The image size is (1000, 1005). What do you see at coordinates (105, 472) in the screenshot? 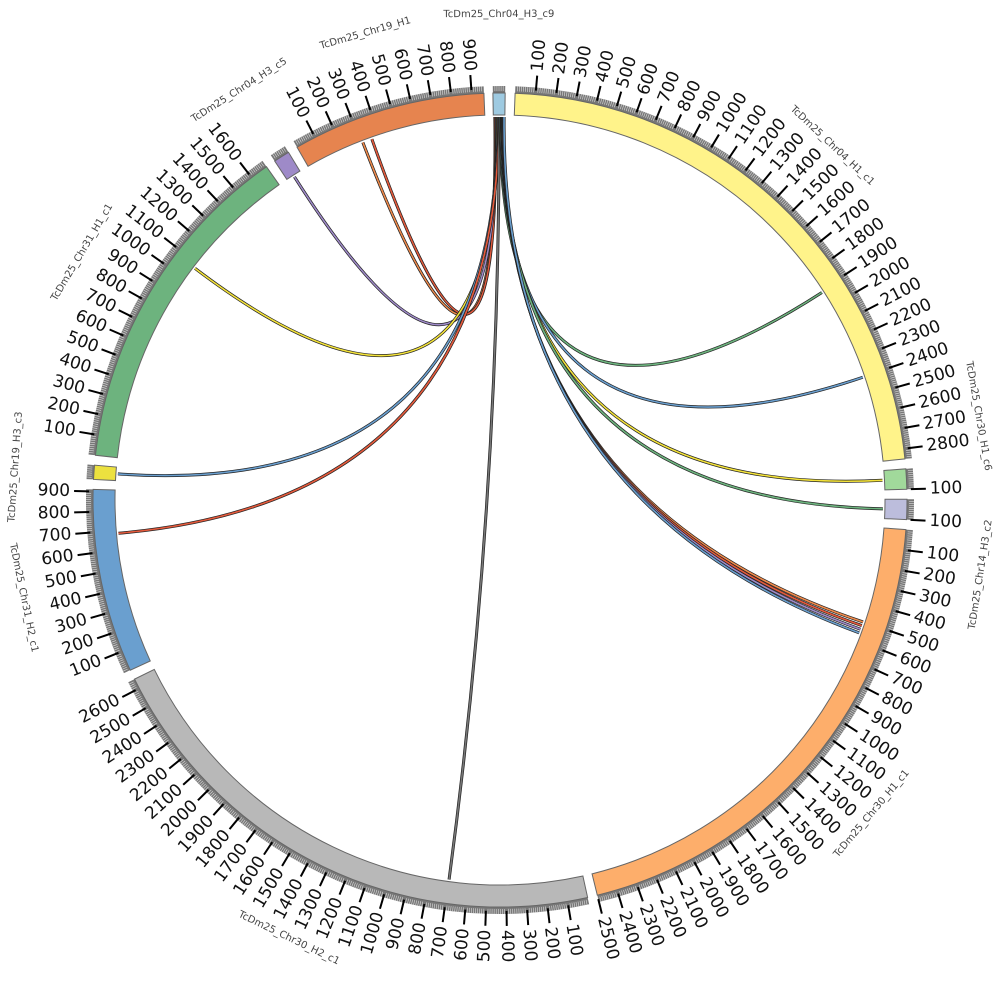
I see `segment-tcdm25_chr19_h3_c3` at bounding box center [105, 472].